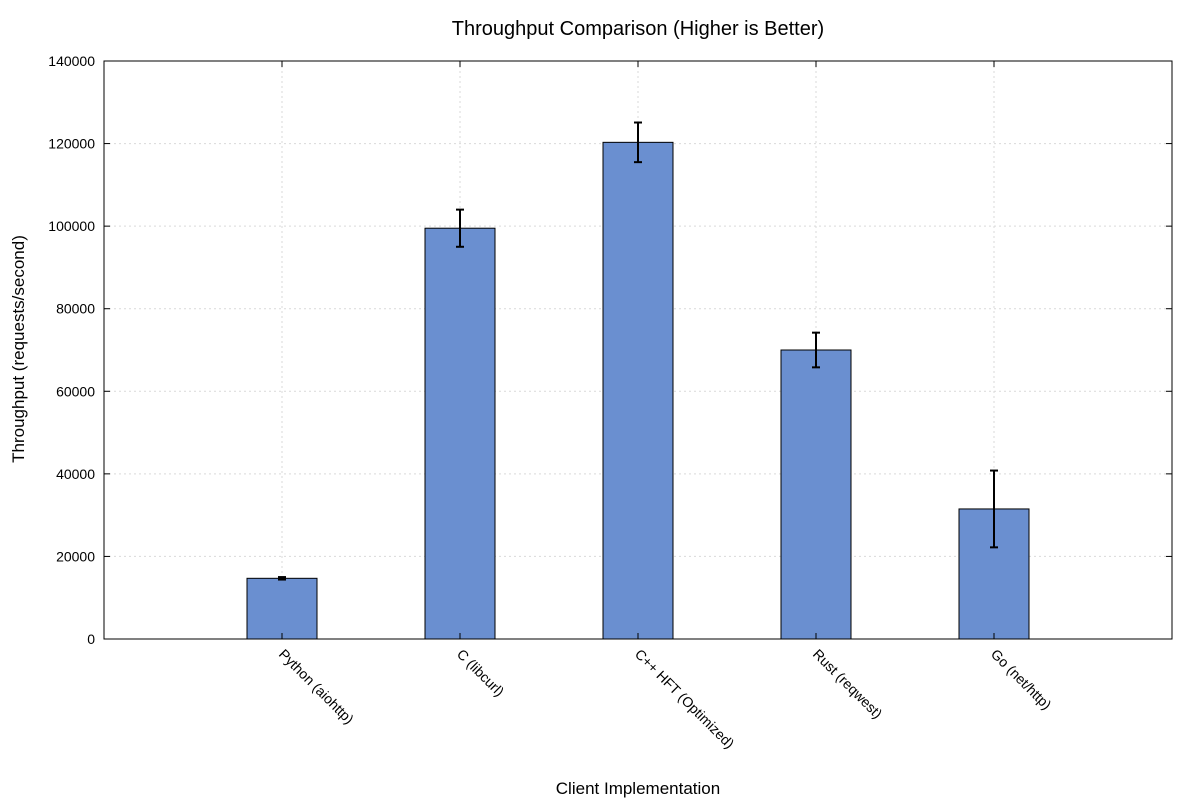 The image size is (1200, 805). What do you see at coordinates (75, 391) in the screenshot?
I see `y-tick-label: 60000` at bounding box center [75, 391].